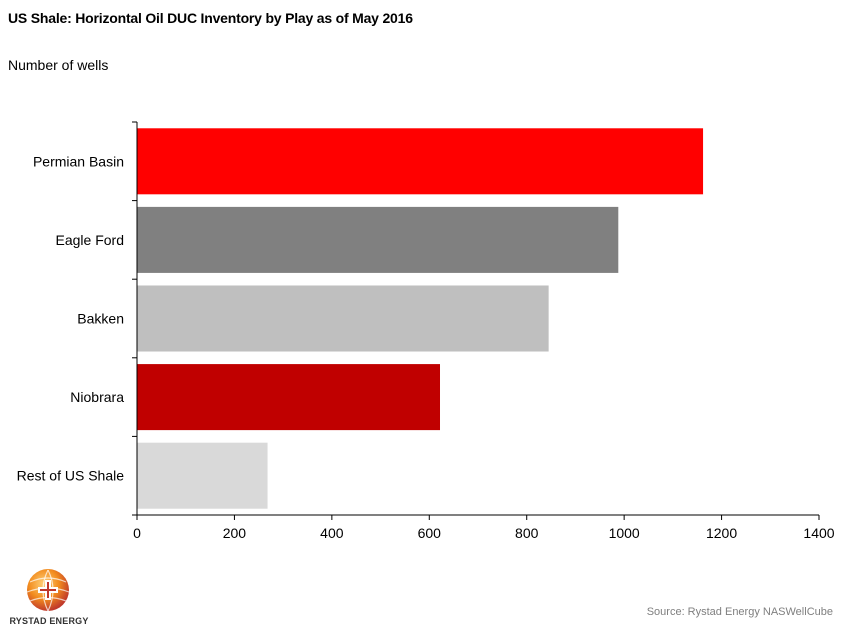 This screenshot has height=637, width=845. Describe the element at coordinates (137, 533) in the screenshot. I see `x-tick-label: 0` at that location.